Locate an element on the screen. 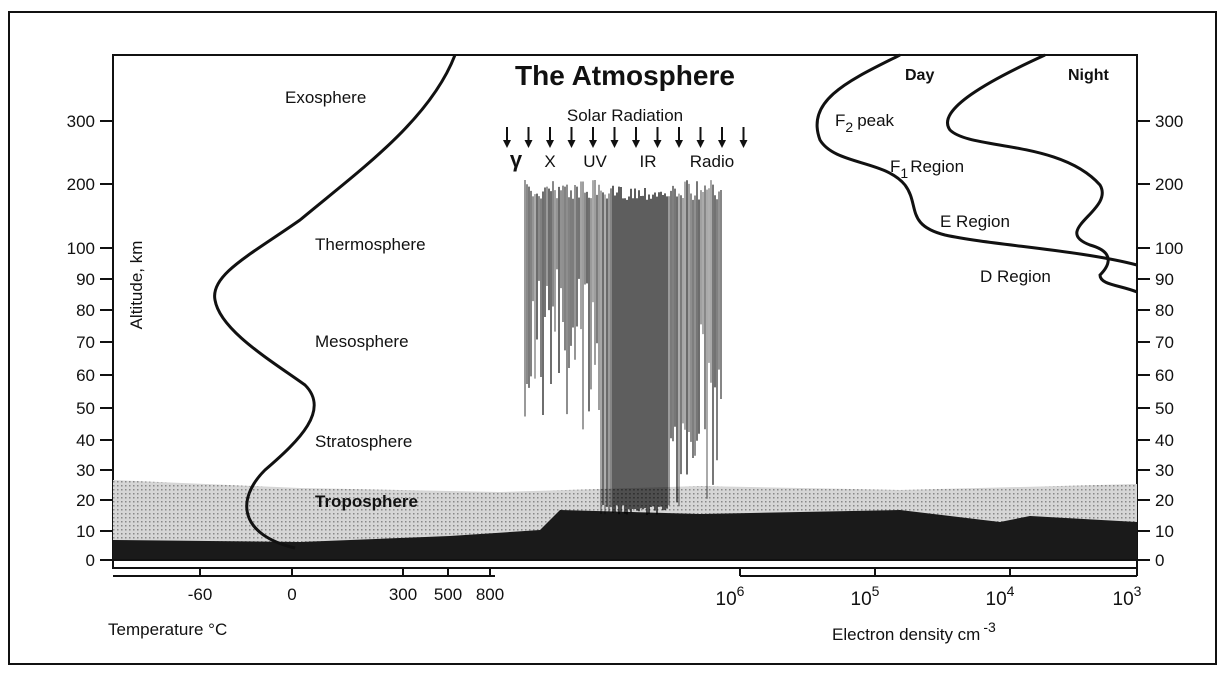  band-label: γ is located at coordinates (516, 159).